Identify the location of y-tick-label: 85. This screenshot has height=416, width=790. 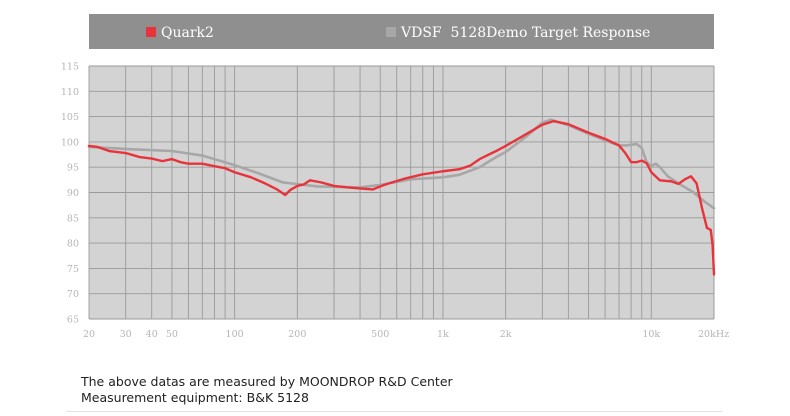
(73, 218).